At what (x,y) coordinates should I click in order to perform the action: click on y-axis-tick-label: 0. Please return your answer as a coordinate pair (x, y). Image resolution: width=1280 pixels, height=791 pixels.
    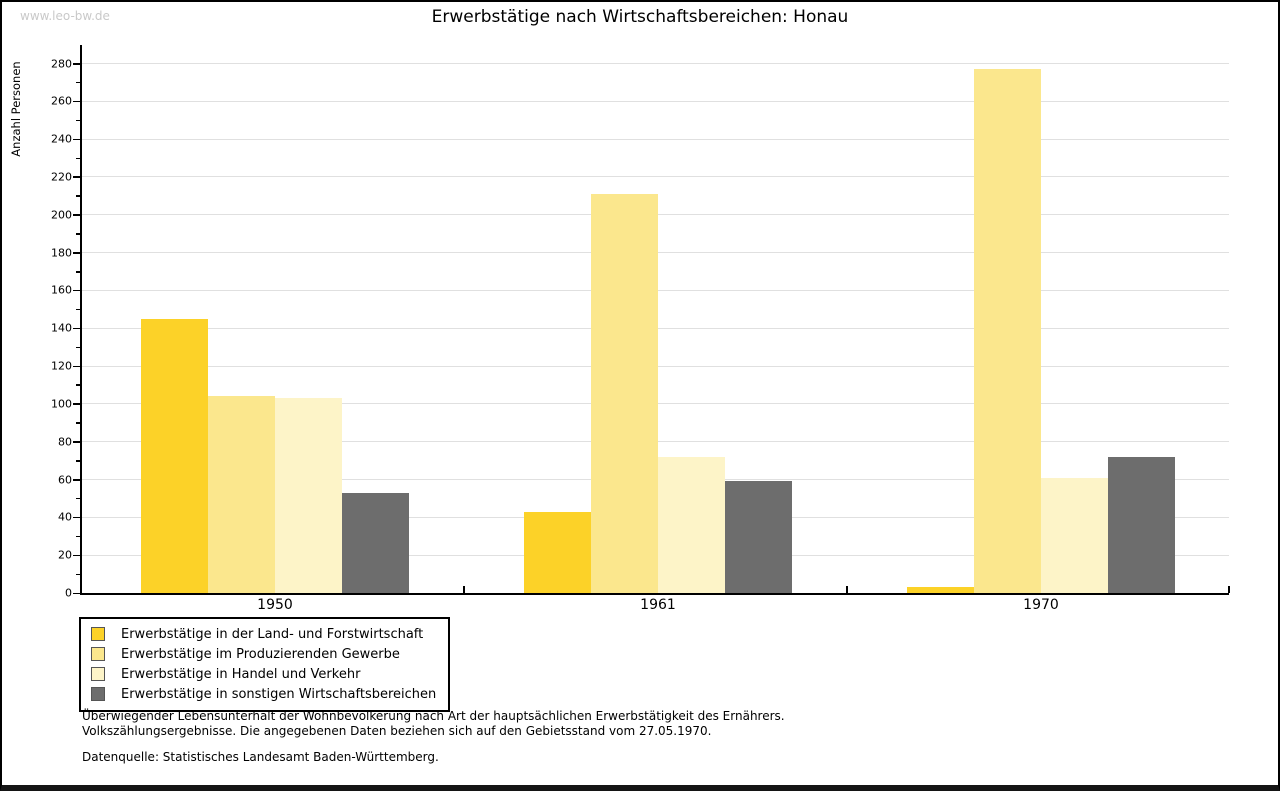
    Looking at the image, I should click on (68, 593).